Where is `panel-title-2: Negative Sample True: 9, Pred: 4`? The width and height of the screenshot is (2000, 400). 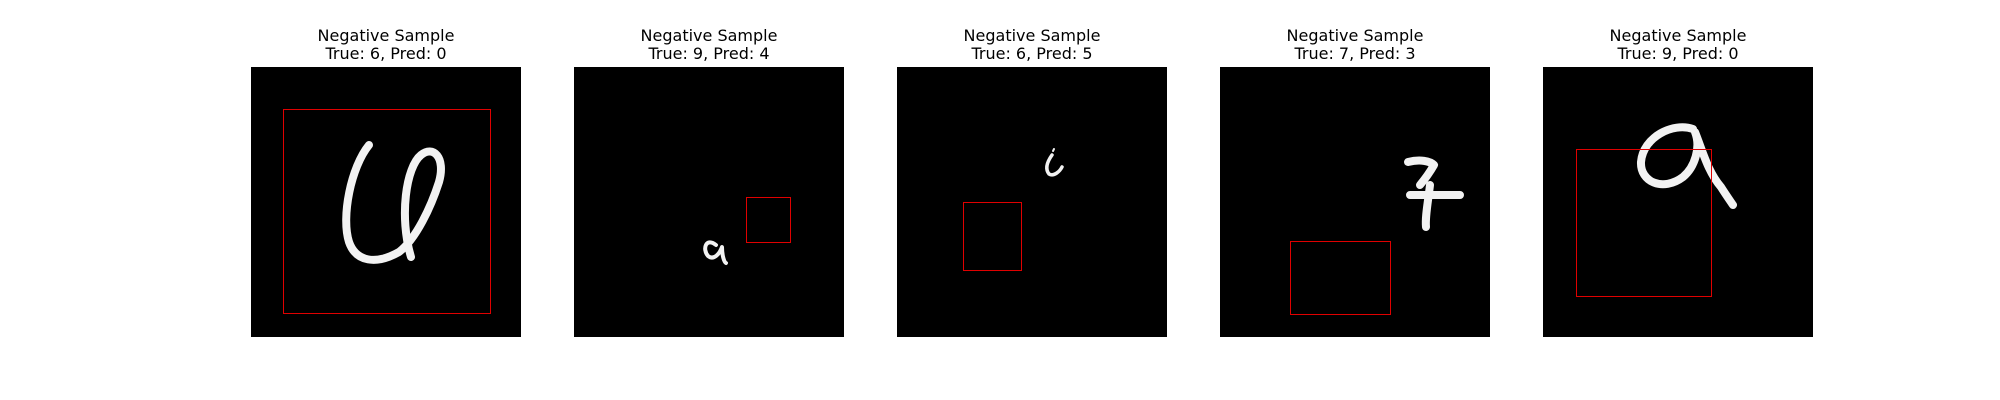
panel-title-2: Negative Sample True: 9, Pred: 4 is located at coordinates (709, 45).